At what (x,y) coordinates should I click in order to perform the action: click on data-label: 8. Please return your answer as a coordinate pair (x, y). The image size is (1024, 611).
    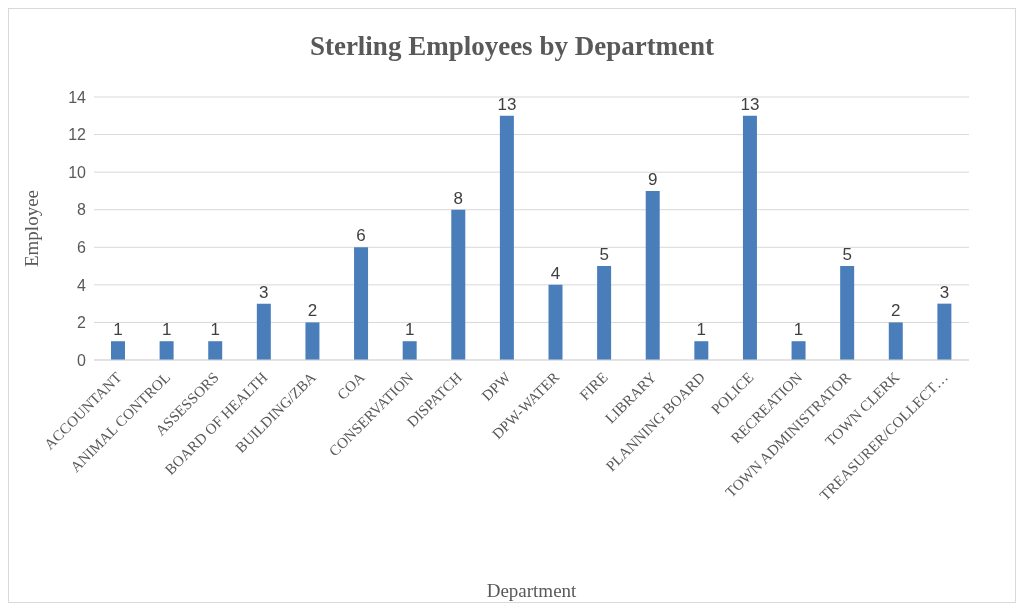
    Looking at the image, I should click on (458, 198).